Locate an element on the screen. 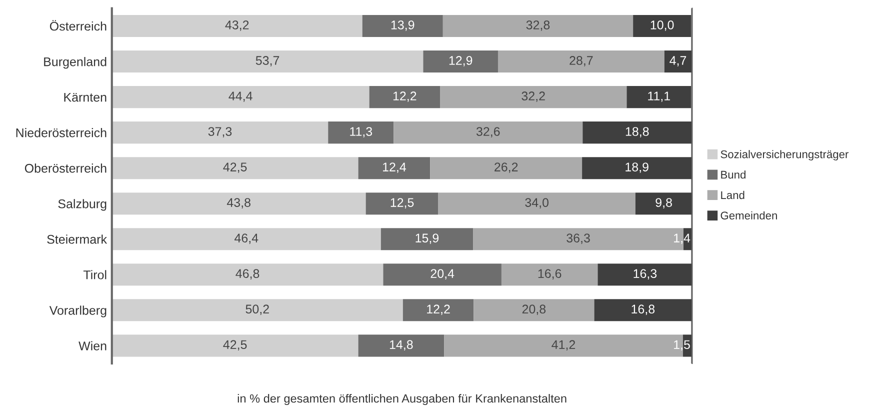 The image size is (874, 413). data-label: 46,4 is located at coordinates (246, 239).